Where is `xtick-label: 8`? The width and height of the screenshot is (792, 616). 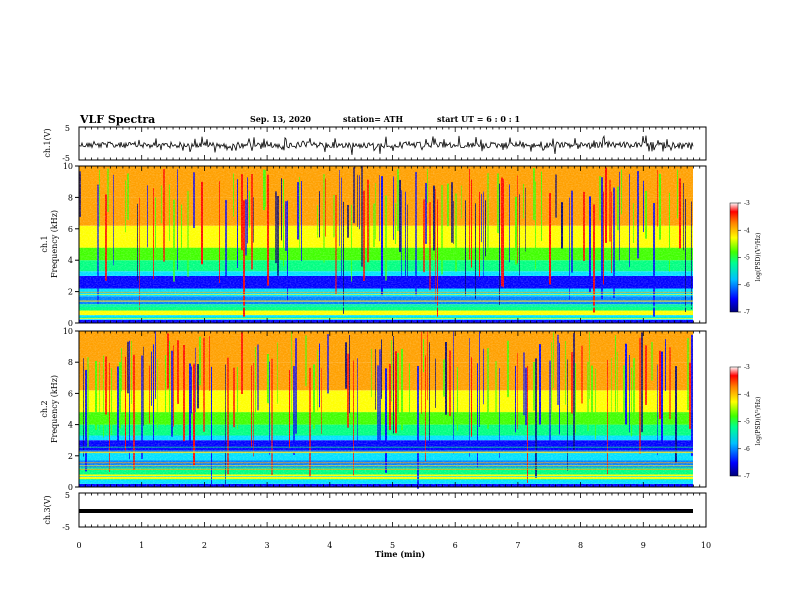
xtick-label: 8 is located at coordinates (580, 545).